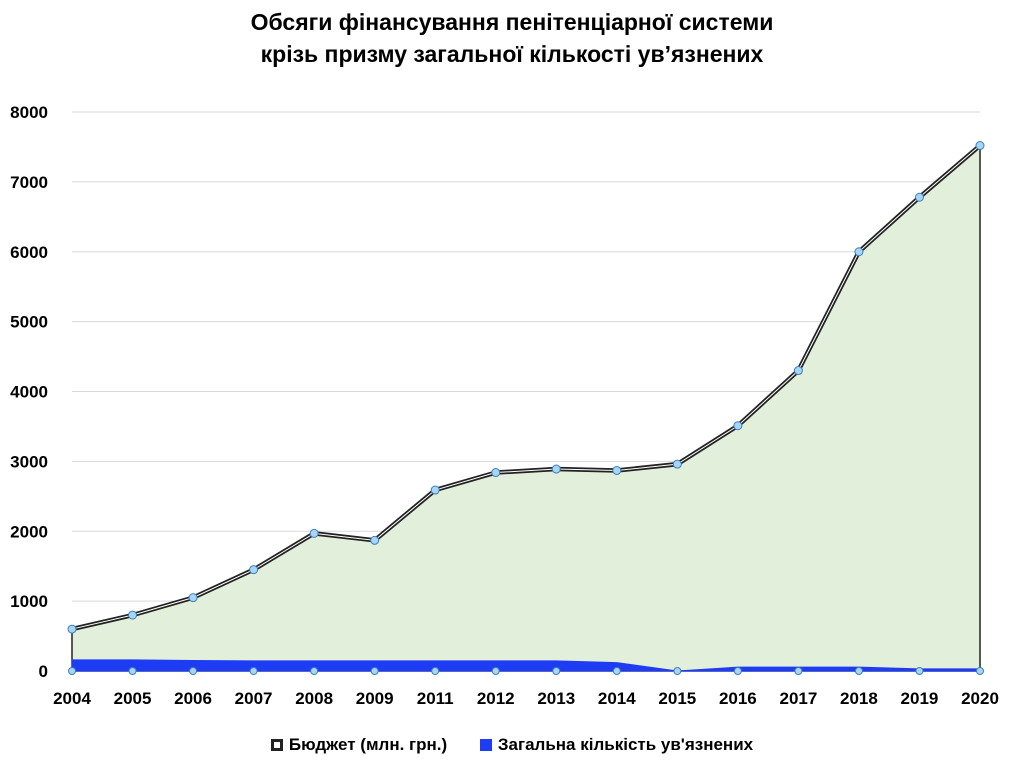  Describe the element at coordinates (556, 469) in the screenshot. I see `budget-point-2013` at that location.